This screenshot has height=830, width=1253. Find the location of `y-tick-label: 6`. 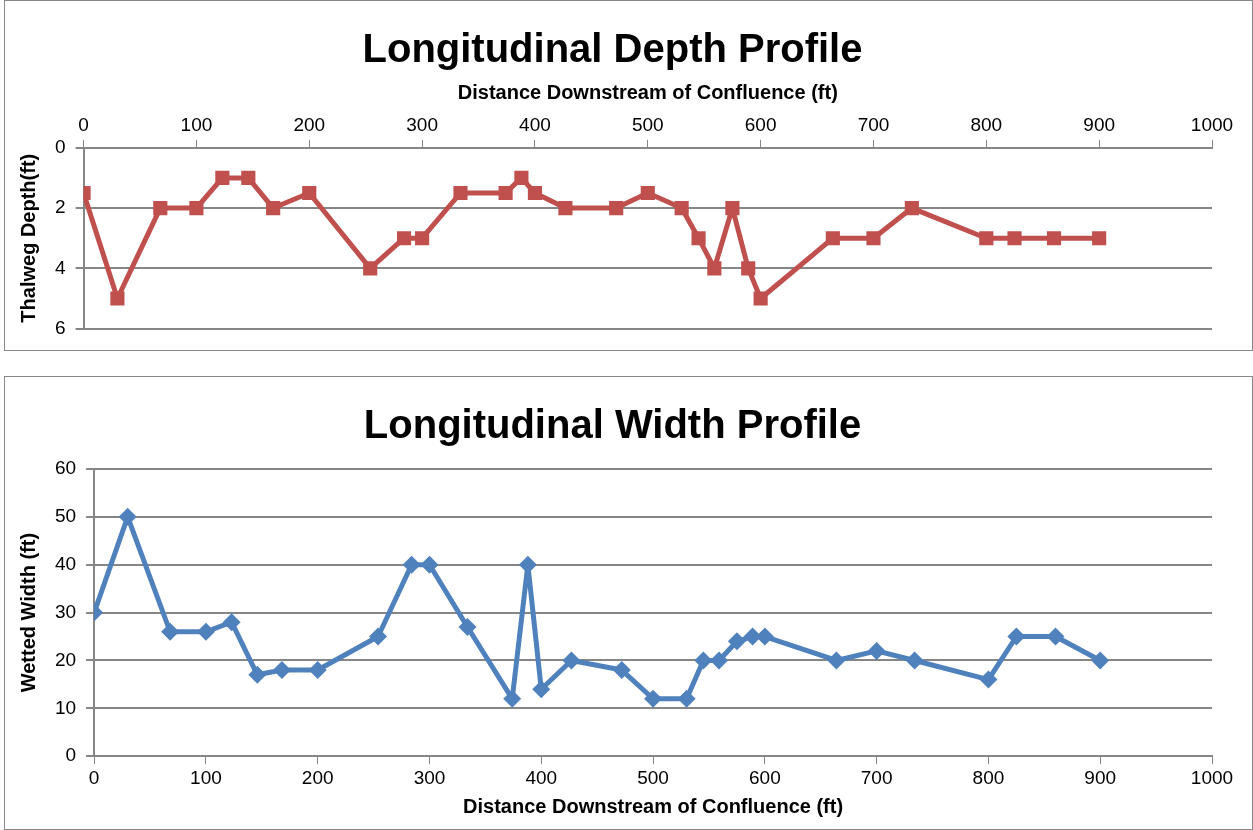

y-tick-label: 6 is located at coordinates (60, 327).